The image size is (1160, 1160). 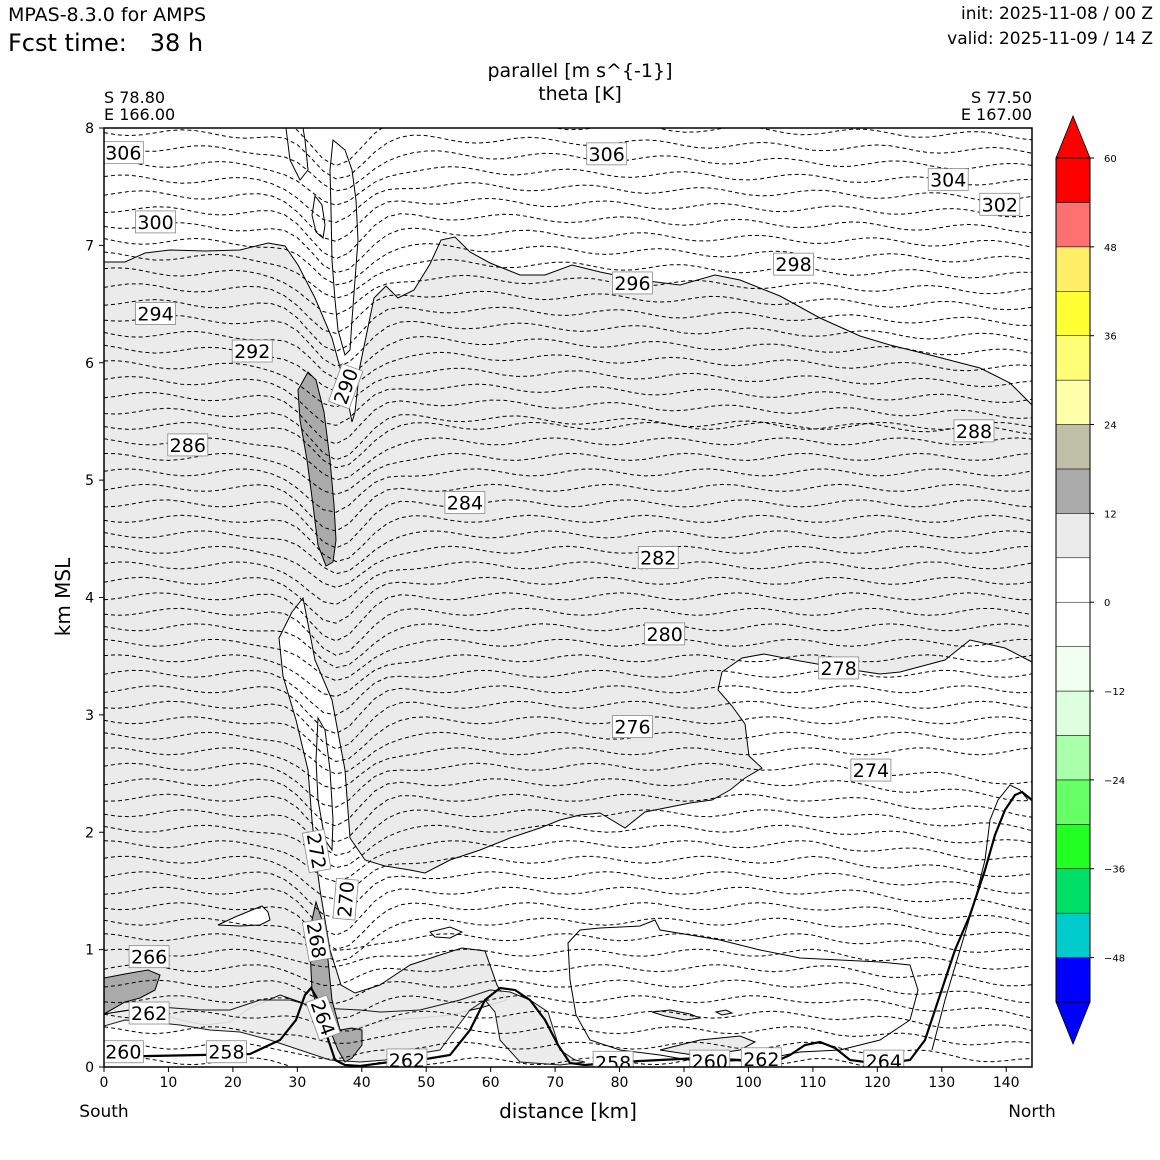 I want to click on theta-label: 264, so click(x=884, y=1058).